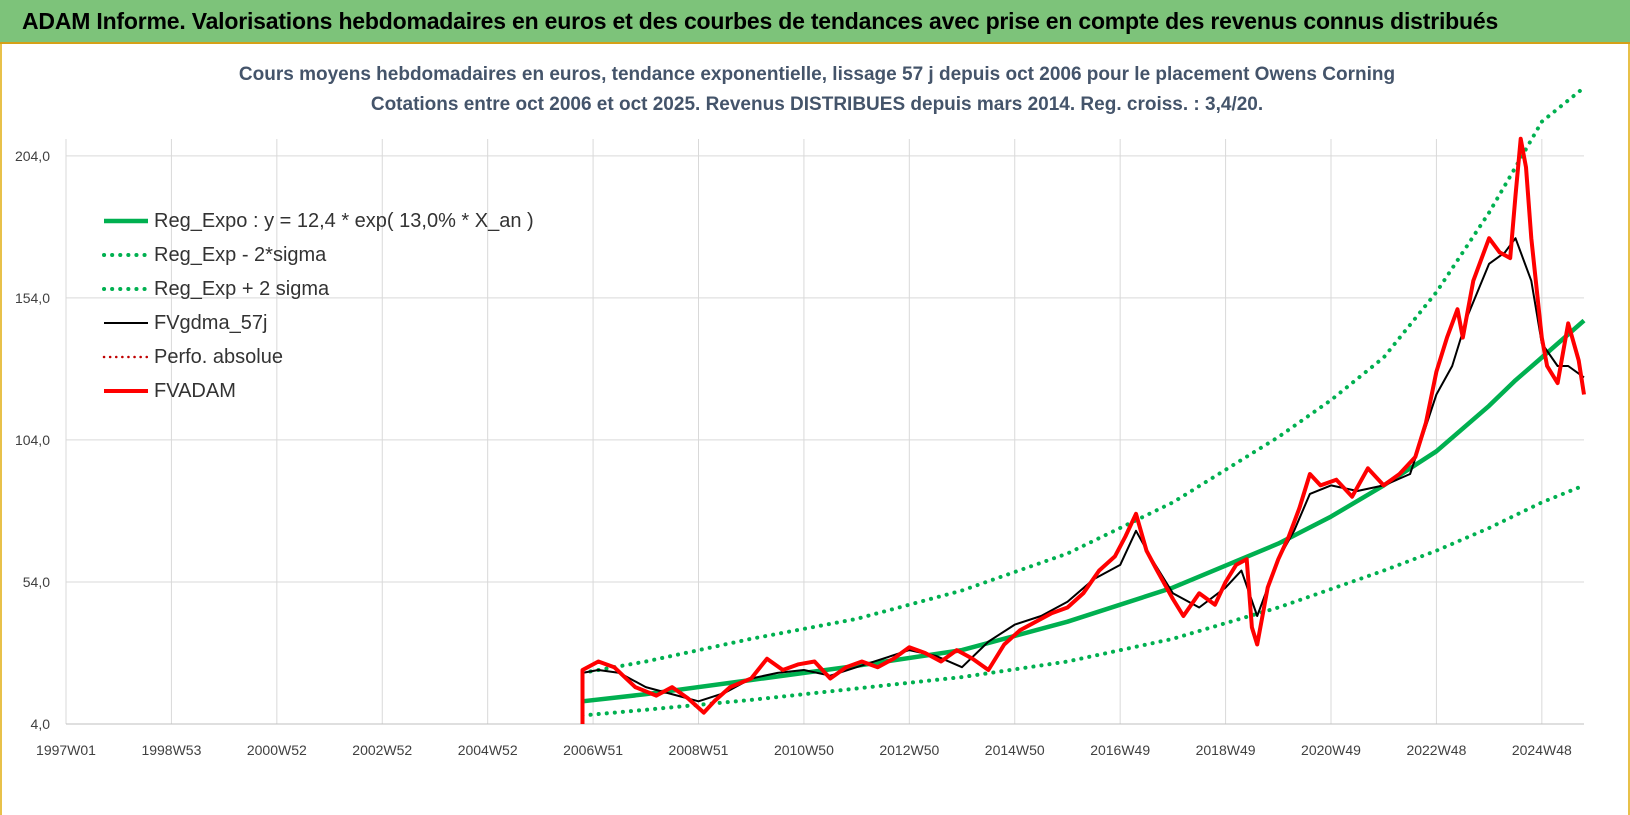 This screenshot has width=1630, height=815. What do you see at coordinates (195, 390) in the screenshot?
I see `legend-label: FVADAM` at bounding box center [195, 390].